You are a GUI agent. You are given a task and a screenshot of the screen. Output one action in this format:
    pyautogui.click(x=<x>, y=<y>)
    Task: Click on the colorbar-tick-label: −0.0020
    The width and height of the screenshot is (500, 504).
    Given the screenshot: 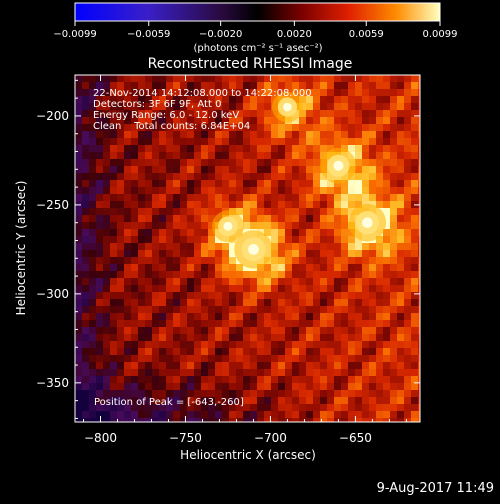 What is the action you would take?
    pyautogui.click(x=220, y=34)
    